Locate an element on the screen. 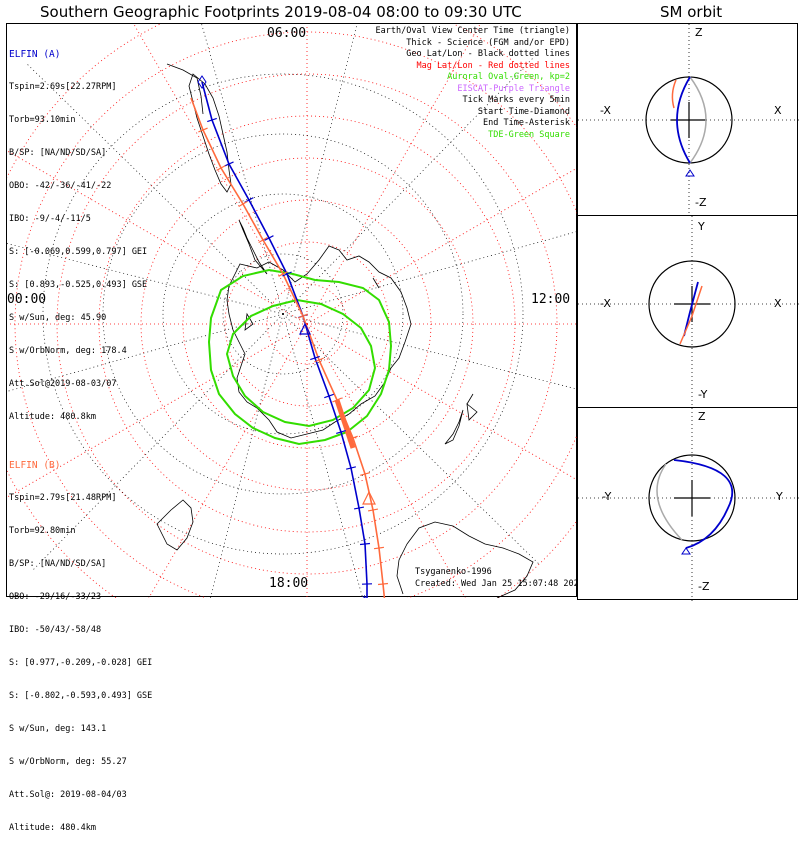 The image size is (800, 856). elfin-b-line: IBO: -50/43/-58/48 is located at coordinates (80, 630).